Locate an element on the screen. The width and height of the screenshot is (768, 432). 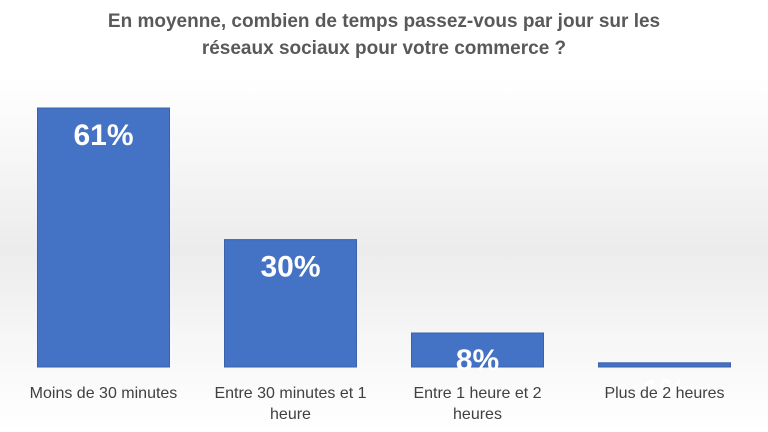
category-label: heures is located at coordinates (477, 414).